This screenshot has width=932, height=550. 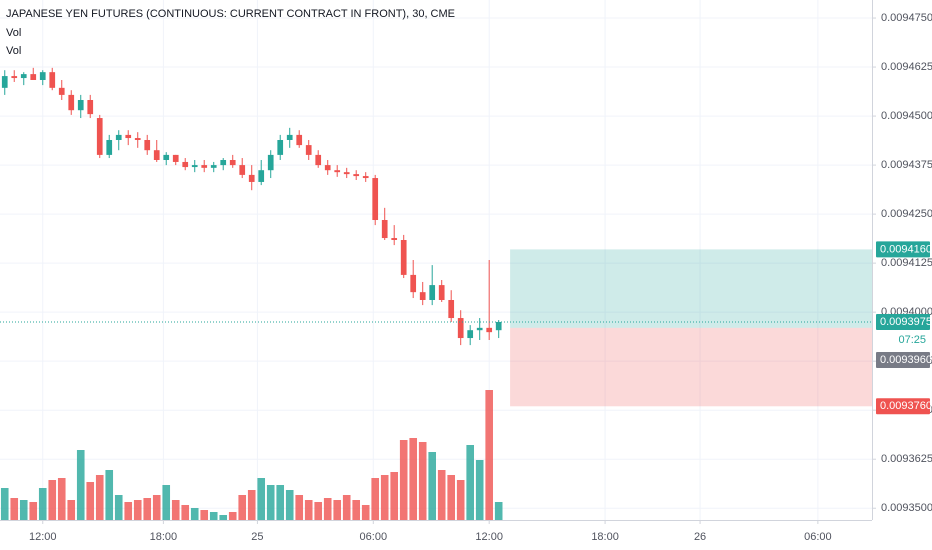 I want to click on y-tick-label: 0.0094625, so click(x=906, y=67).